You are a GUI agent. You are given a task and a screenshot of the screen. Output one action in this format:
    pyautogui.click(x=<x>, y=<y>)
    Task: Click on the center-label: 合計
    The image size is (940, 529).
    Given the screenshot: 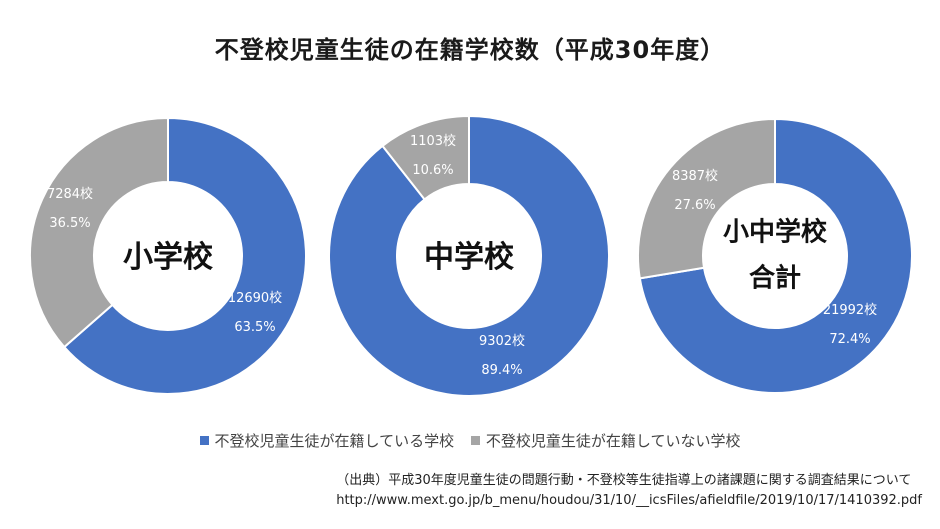 What is the action you would take?
    pyautogui.click(x=775, y=277)
    